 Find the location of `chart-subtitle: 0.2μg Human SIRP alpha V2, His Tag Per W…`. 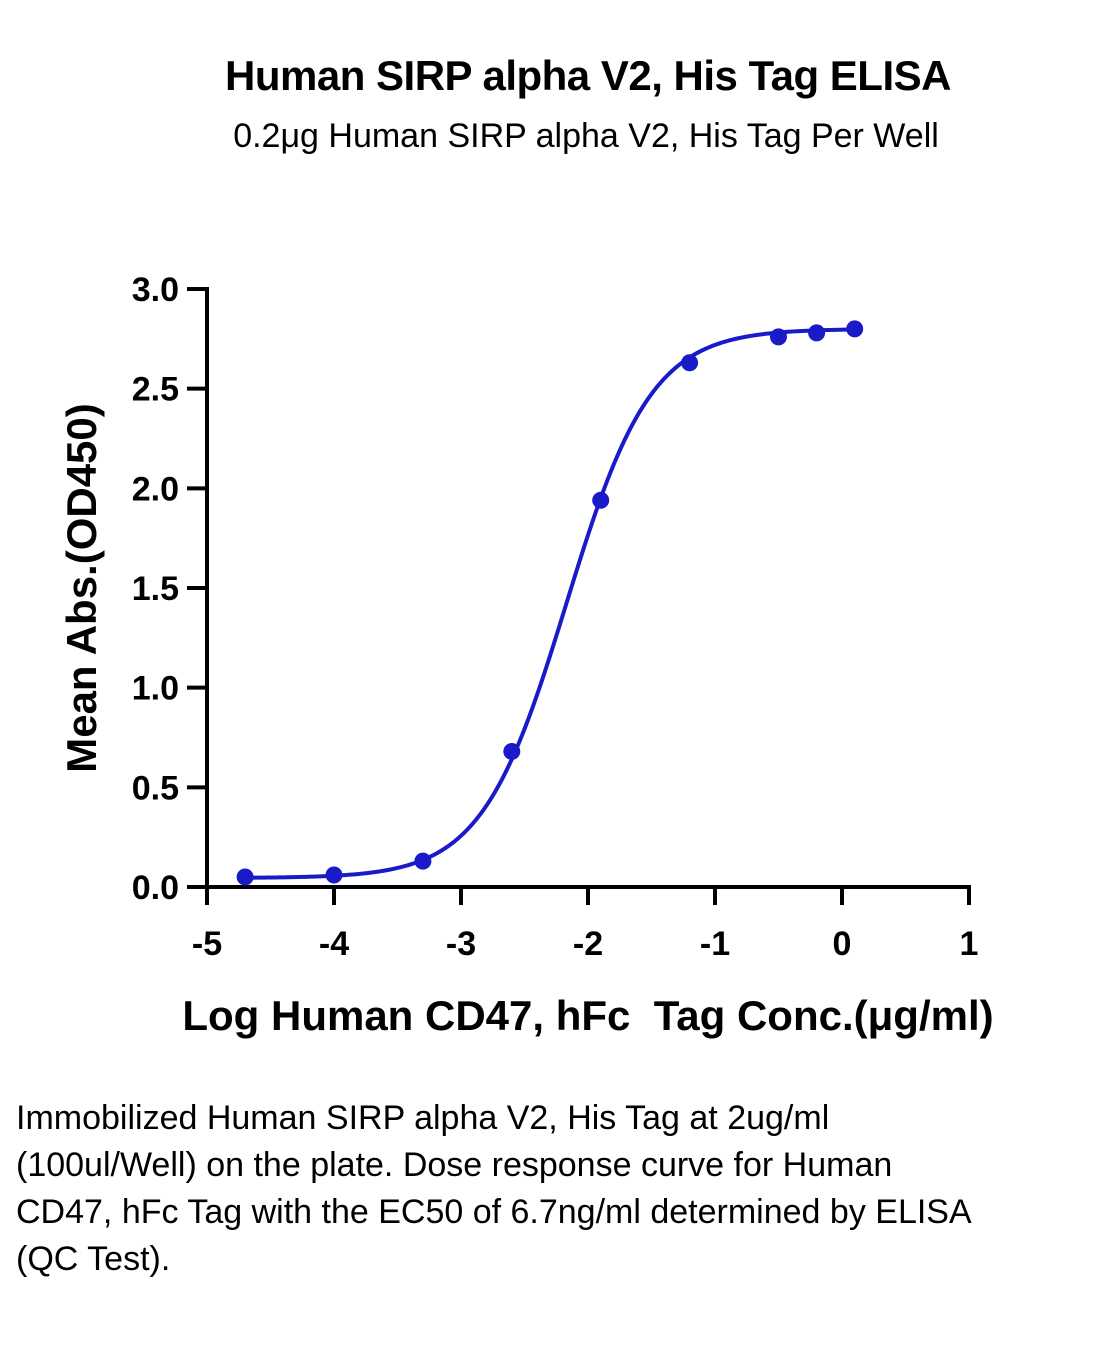

chart-subtitle: 0.2μg Human SIRP alpha V2, His Tag Per W… is located at coordinates (586, 136).